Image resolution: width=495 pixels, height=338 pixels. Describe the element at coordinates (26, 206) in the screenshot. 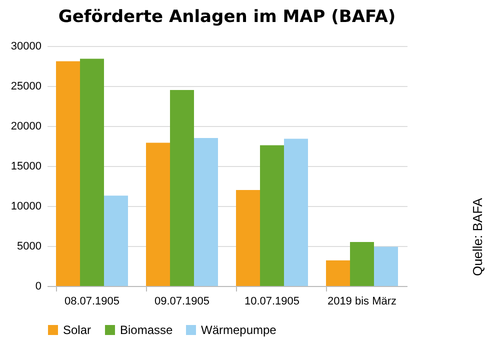

I see `y-tick-label: 10000` at that location.